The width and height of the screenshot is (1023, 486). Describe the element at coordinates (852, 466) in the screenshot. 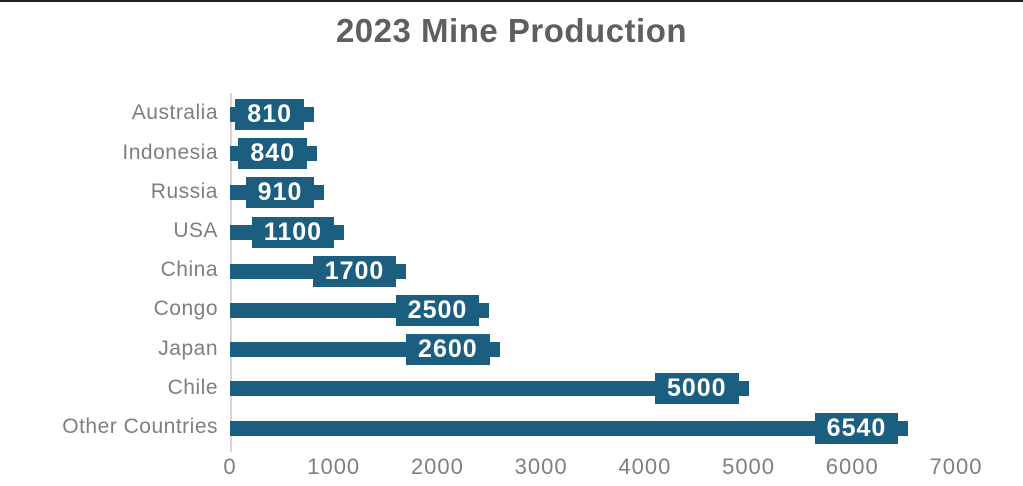

I see `x-axis-tick-label: 6000` at that location.